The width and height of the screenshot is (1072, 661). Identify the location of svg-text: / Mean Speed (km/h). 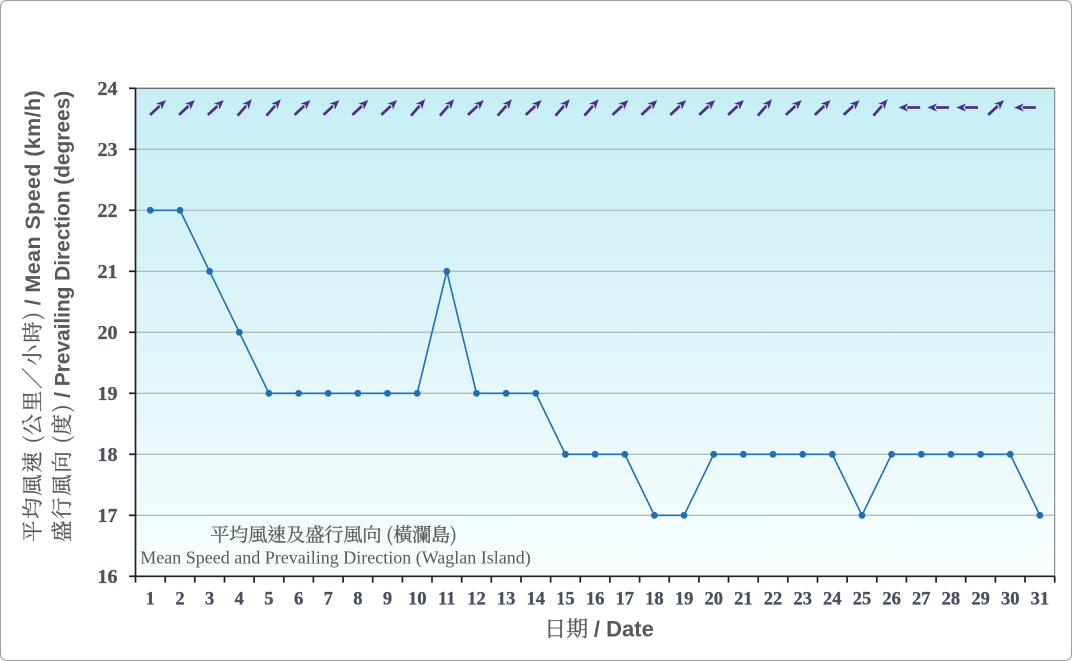
(33, 197).